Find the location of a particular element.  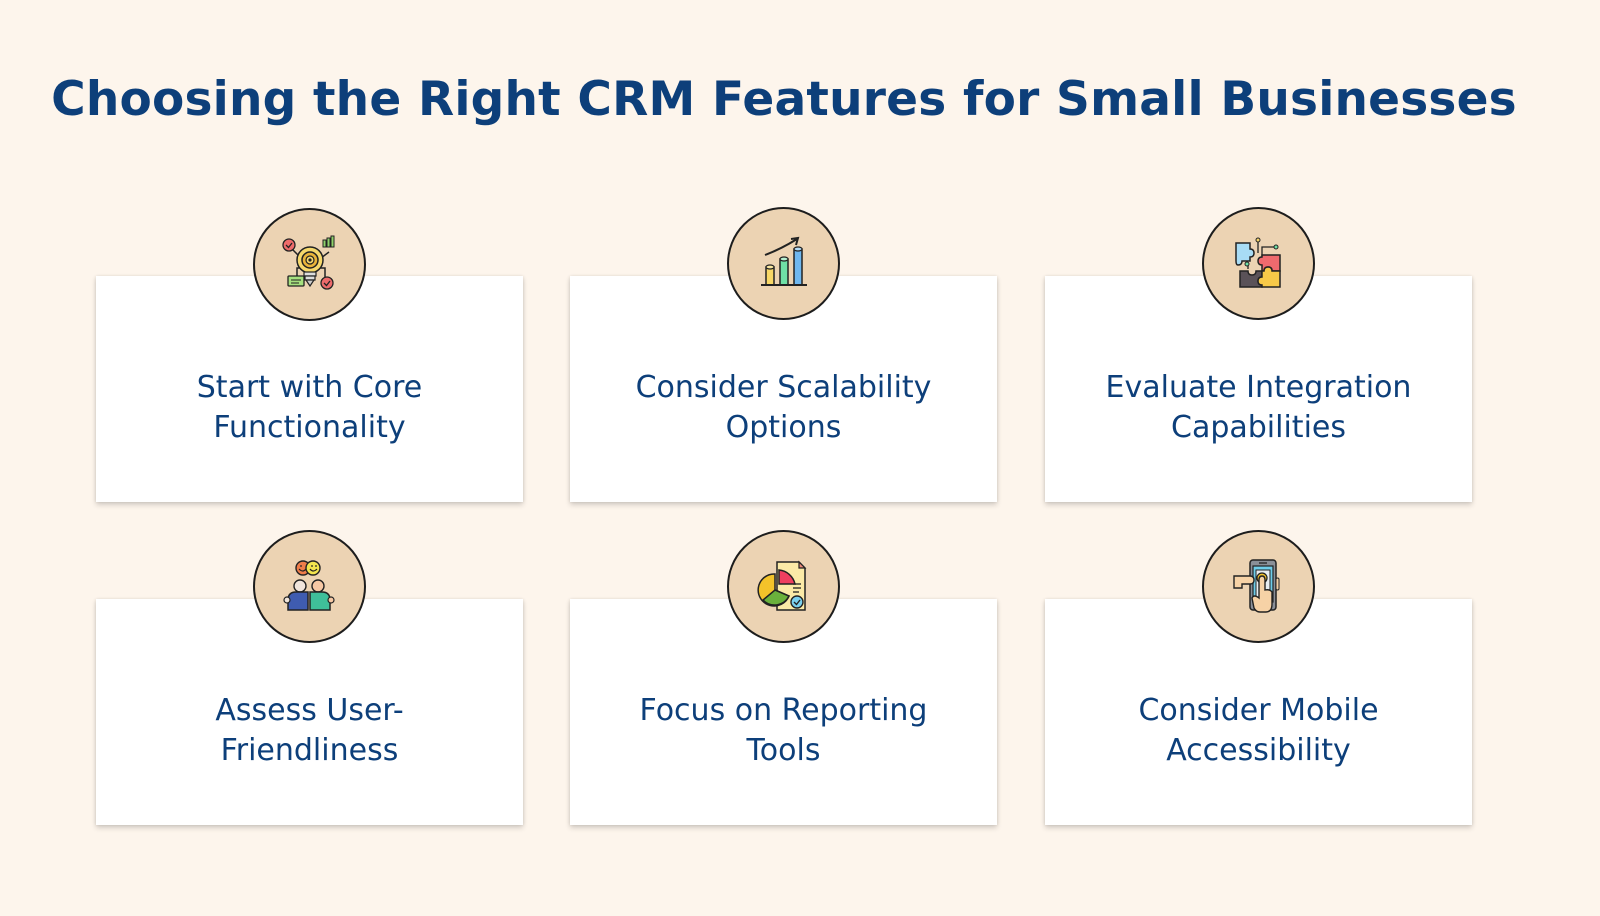

feature-card-user-friendliness: Assess User- Friendliness is located at coordinates (309, 712).